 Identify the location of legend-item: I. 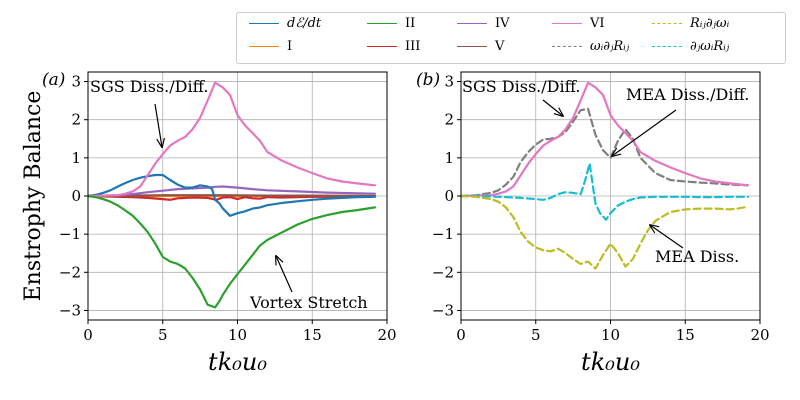
(270, 46).